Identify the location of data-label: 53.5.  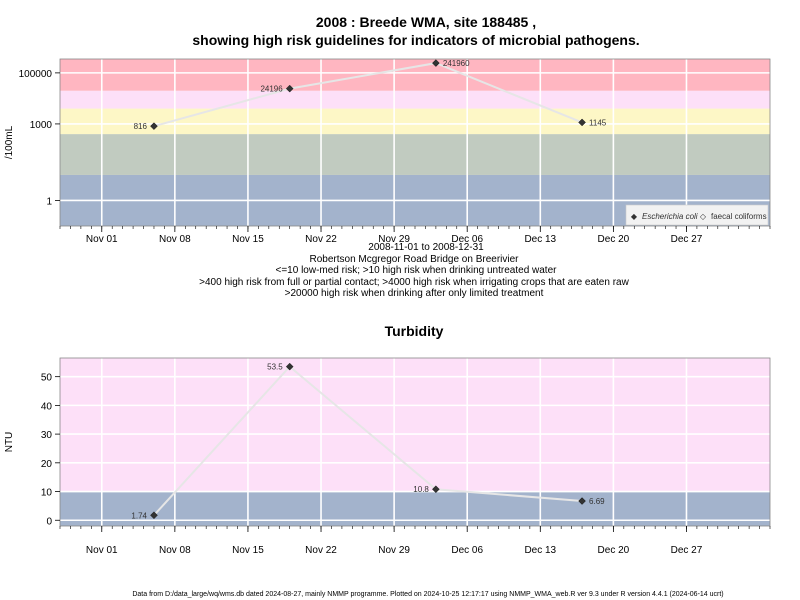
(275, 367).